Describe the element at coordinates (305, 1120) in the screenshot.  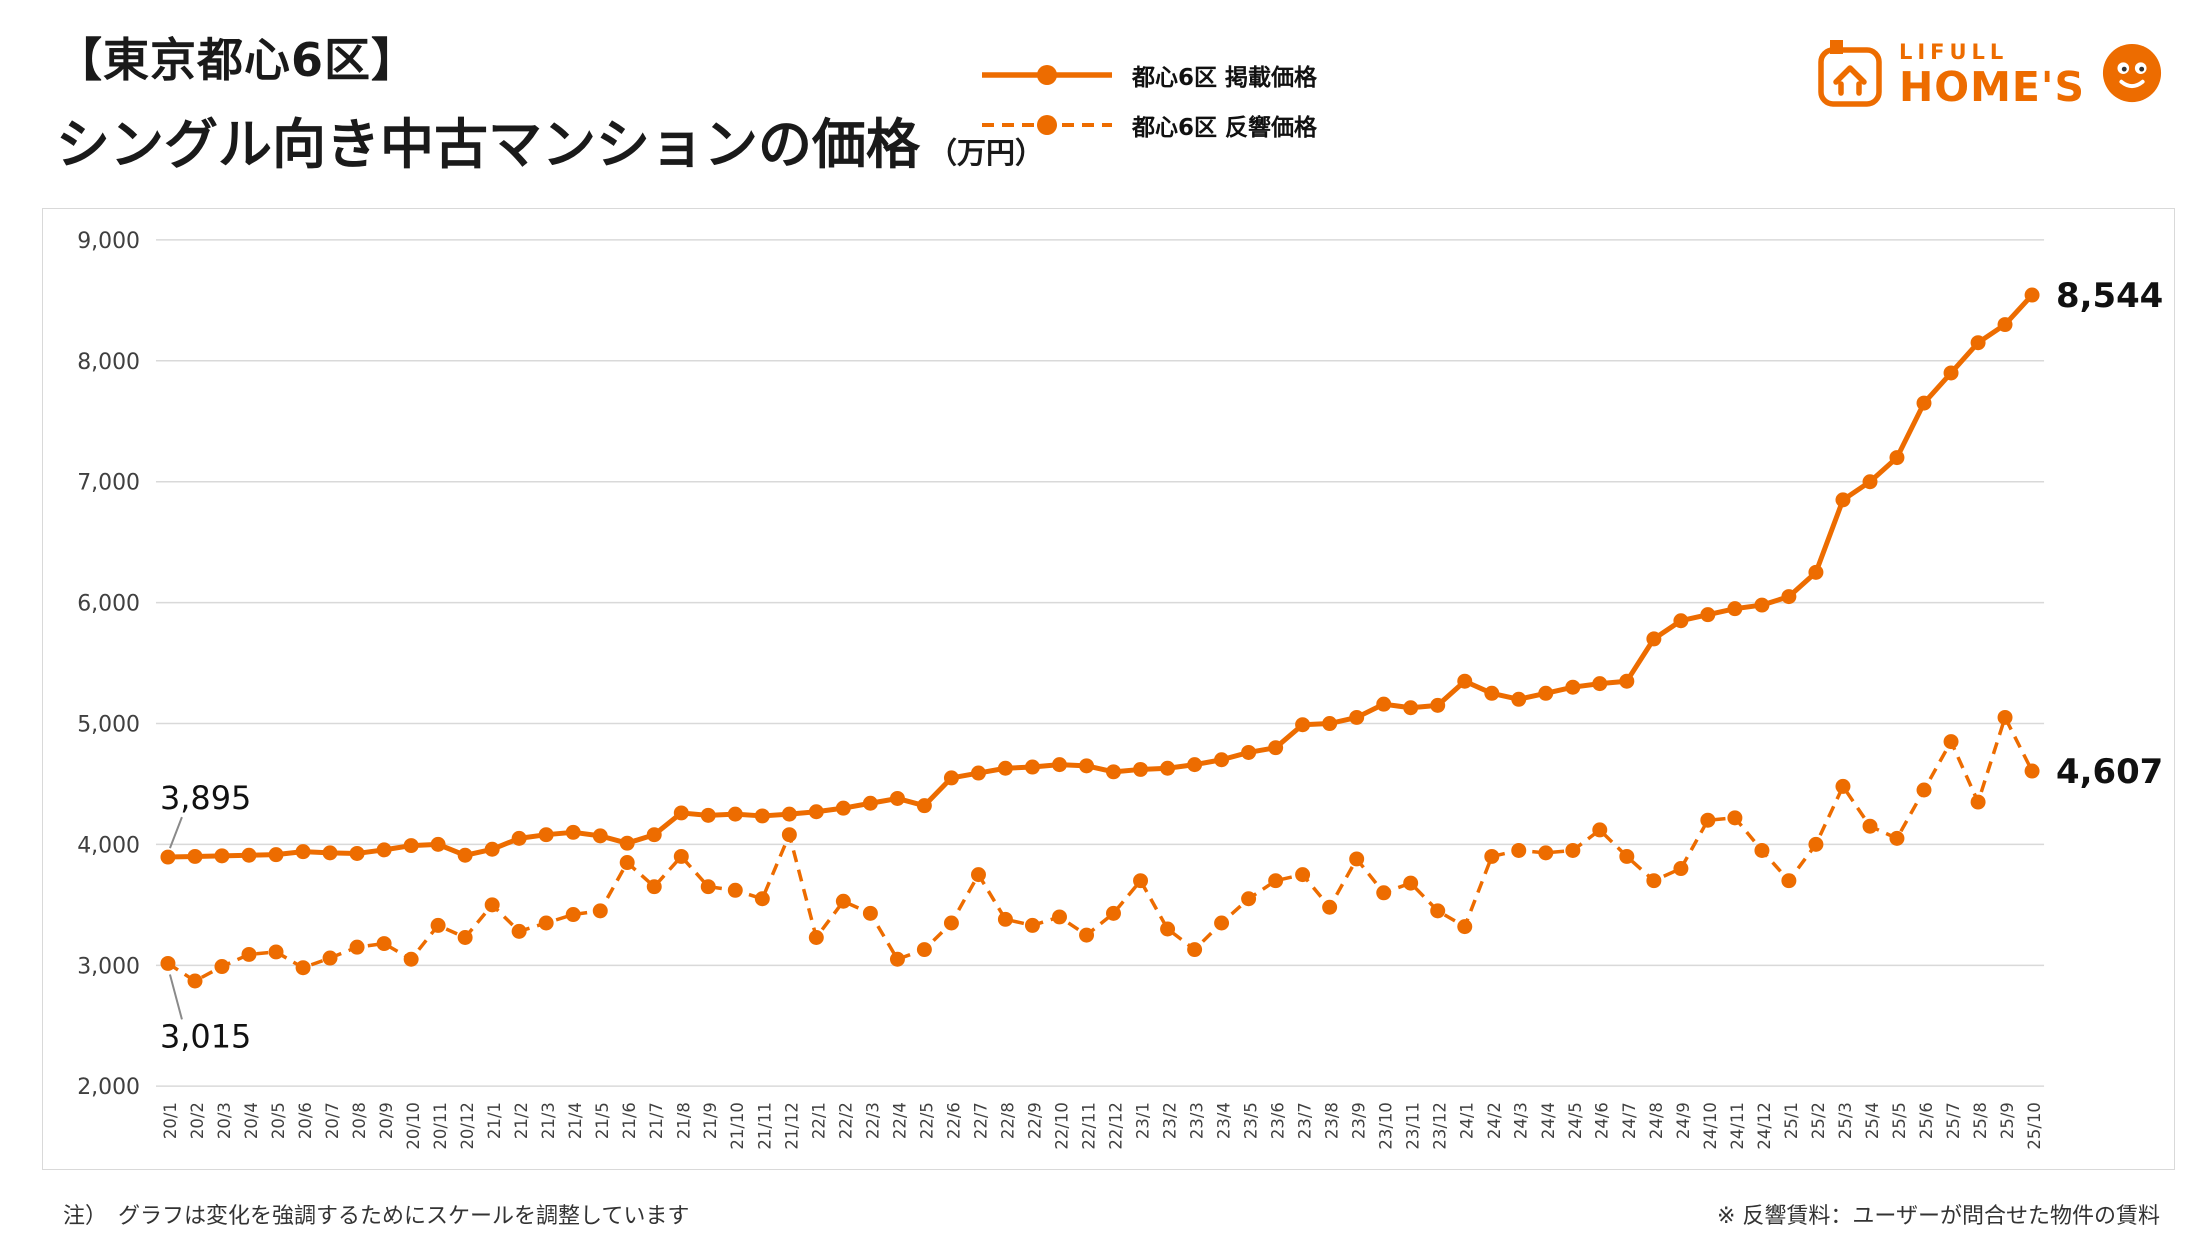
I see `svg-text: 20/6` at that location.